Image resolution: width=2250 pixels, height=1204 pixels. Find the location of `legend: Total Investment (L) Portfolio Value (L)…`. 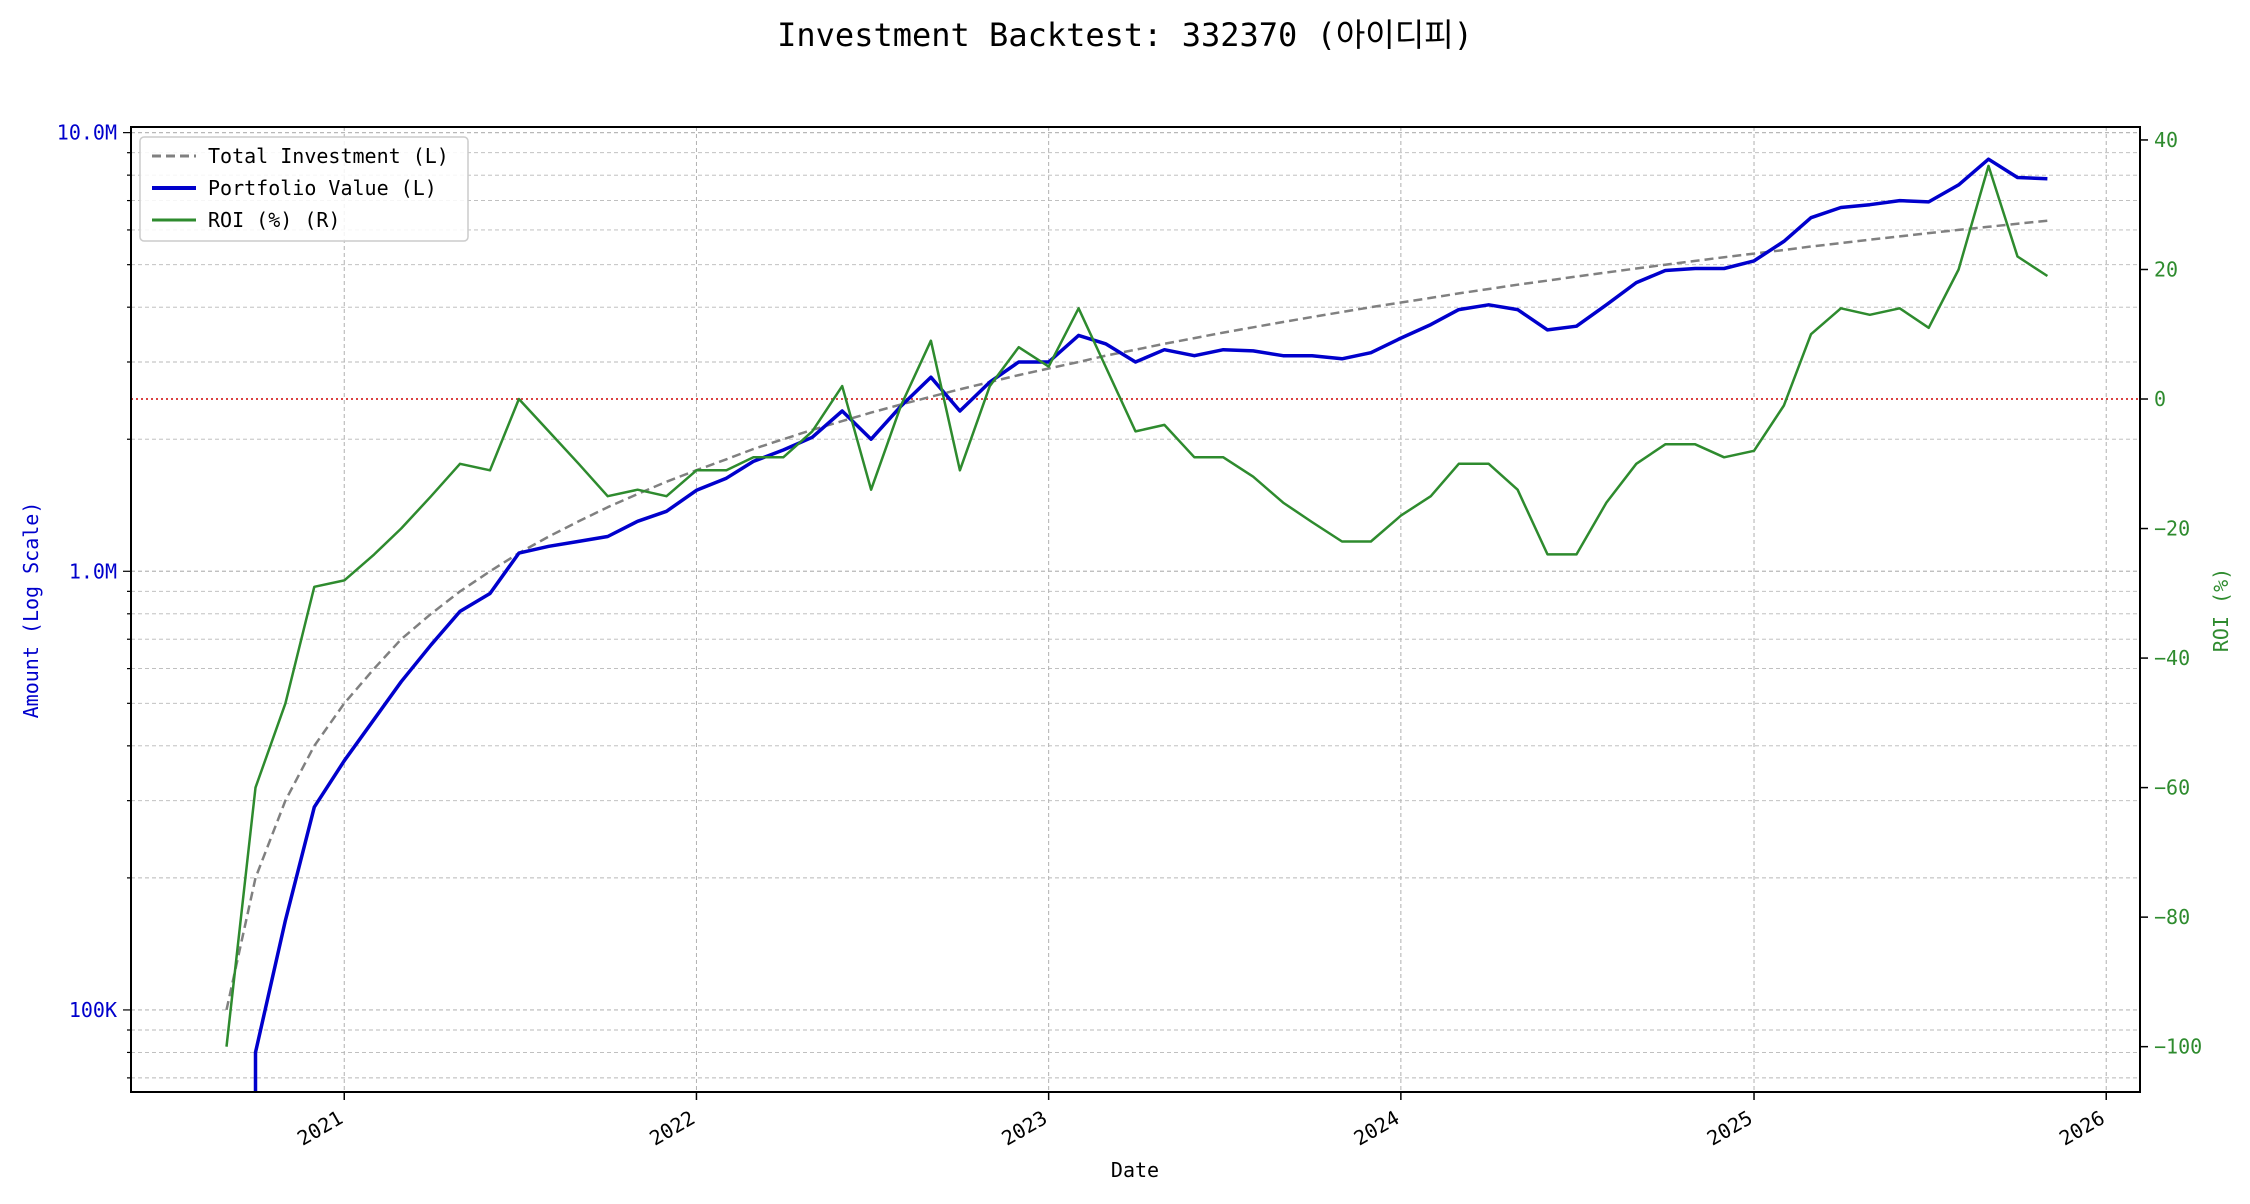

legend: Total Investment (L) Portfolio Value (L)… is located at coordinates (304, 189).